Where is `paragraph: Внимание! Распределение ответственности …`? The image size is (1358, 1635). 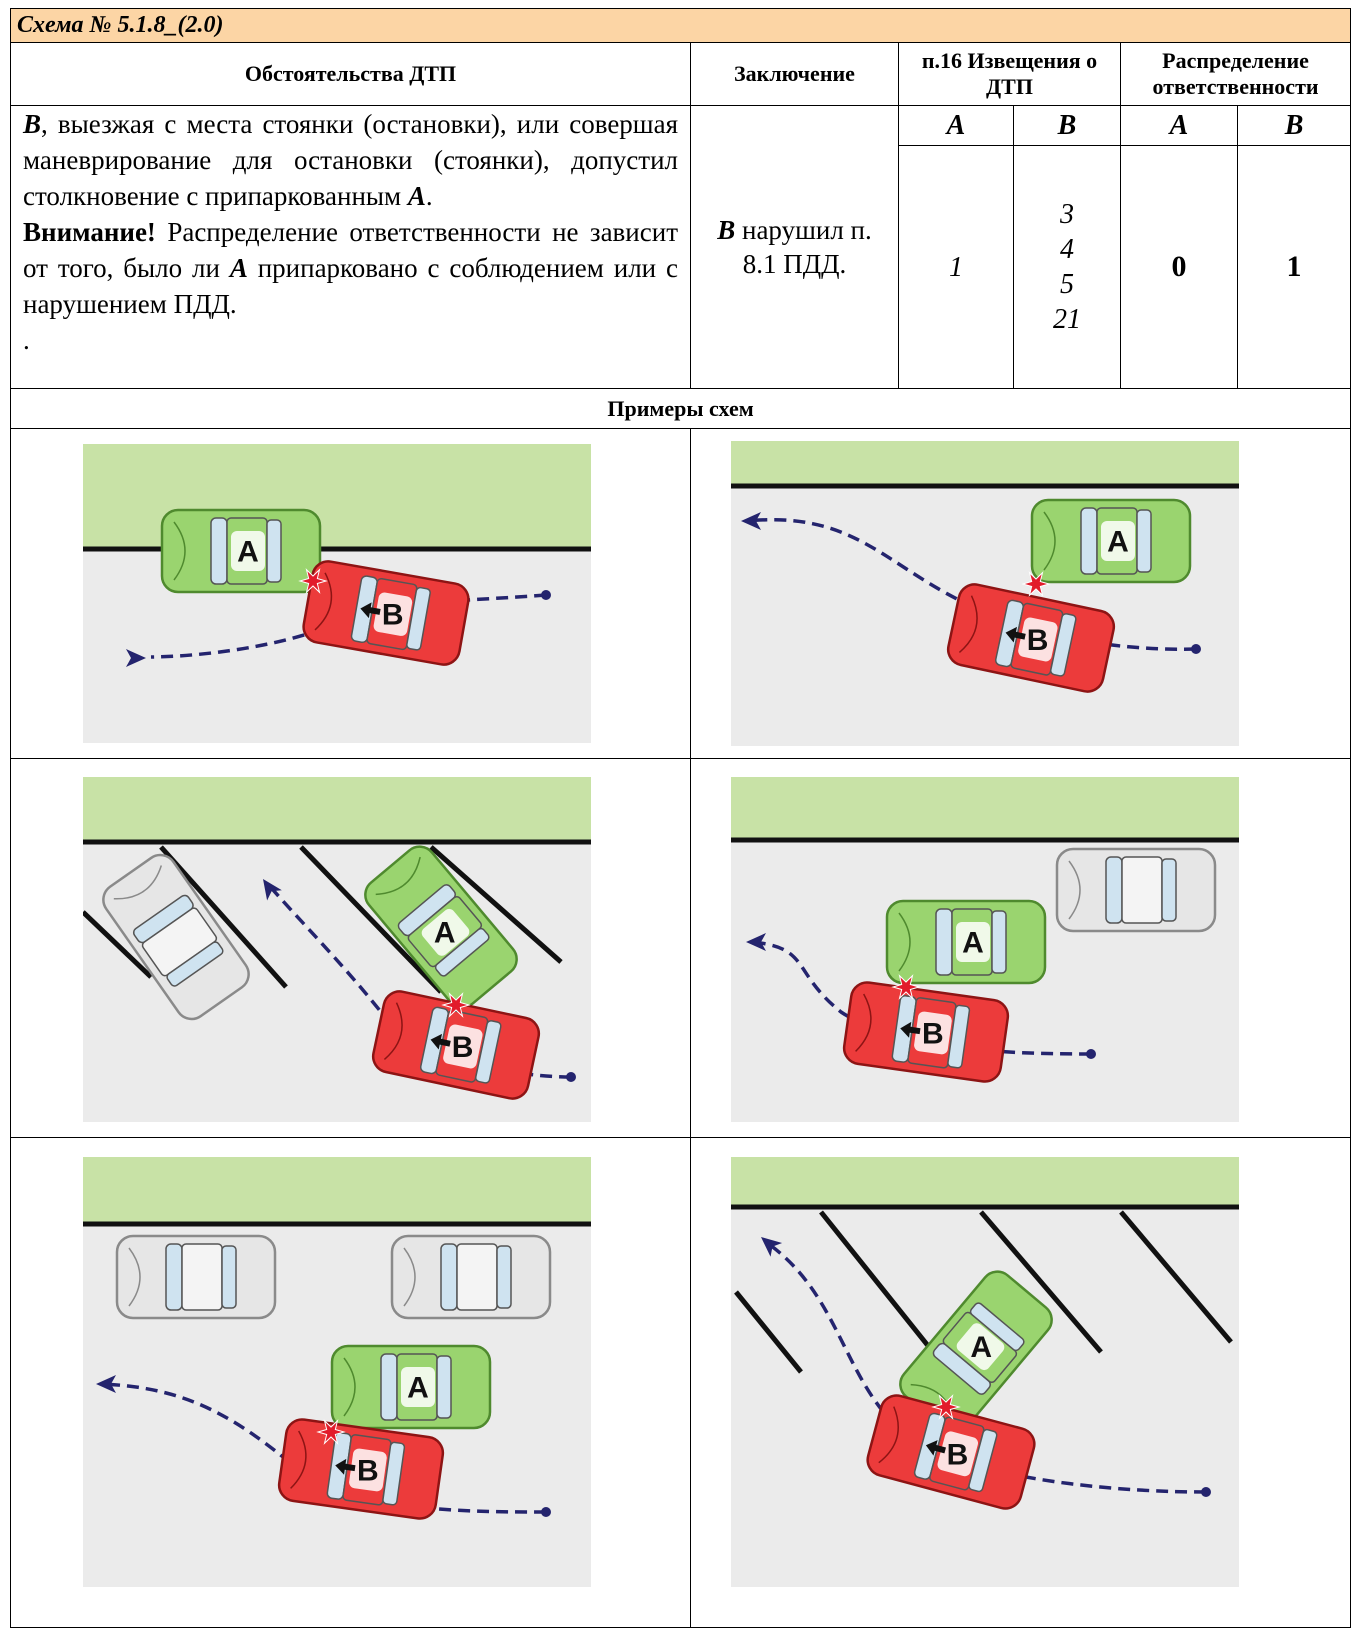 paragraph: Внимание! Распределение ответственности … is located at coordinates (350, 268).